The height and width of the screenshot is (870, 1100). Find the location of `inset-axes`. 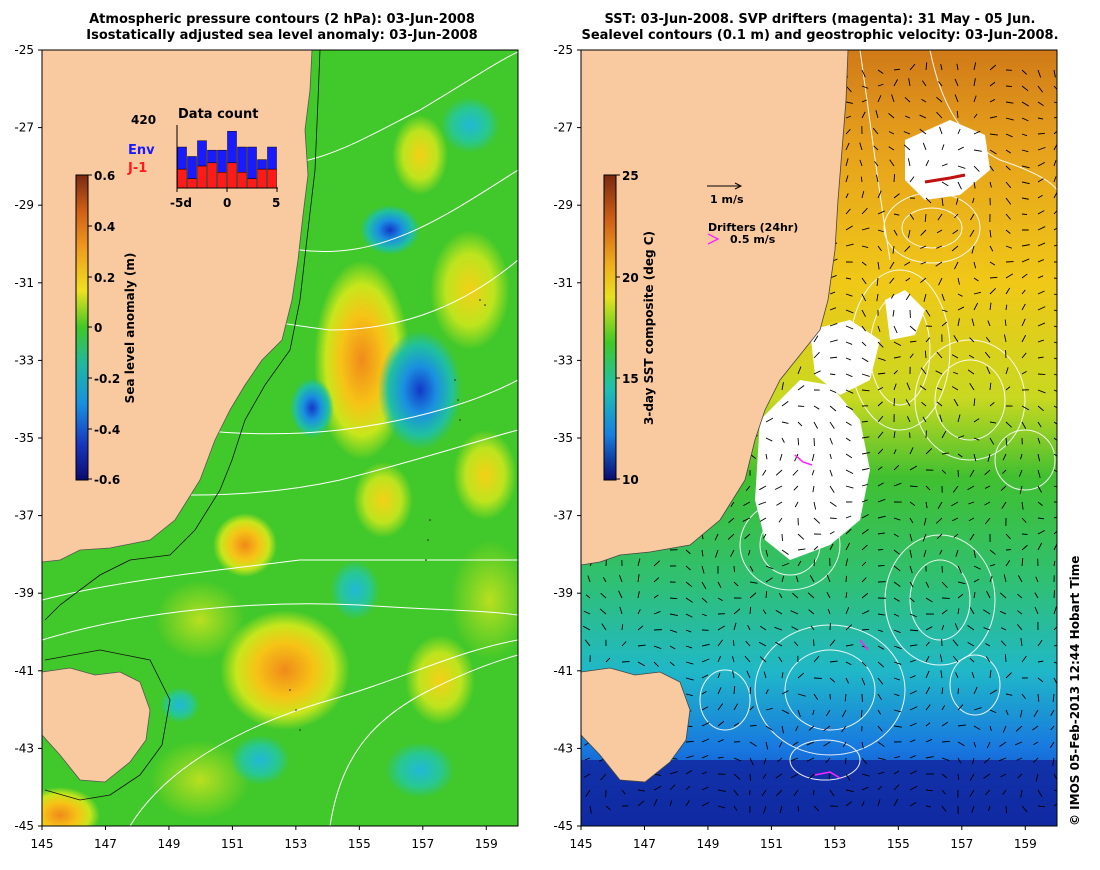

inset-axes is located at coordinates (227, 158).